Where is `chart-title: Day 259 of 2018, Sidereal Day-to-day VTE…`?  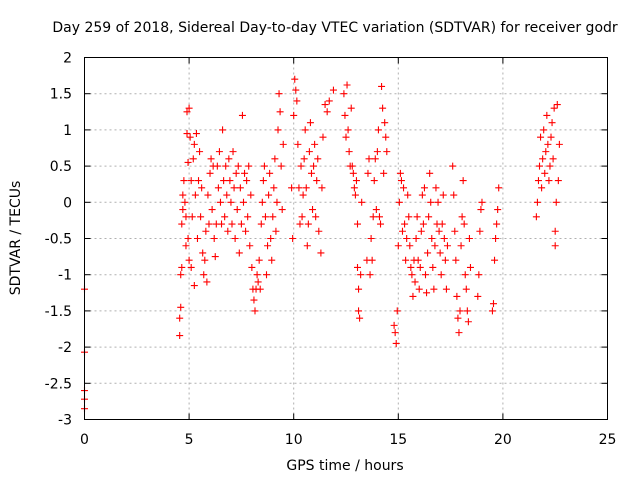
chart-title: Day 259 of 2018, Sidereal Day-to-day VTE… is located at coordinates (335, 28).